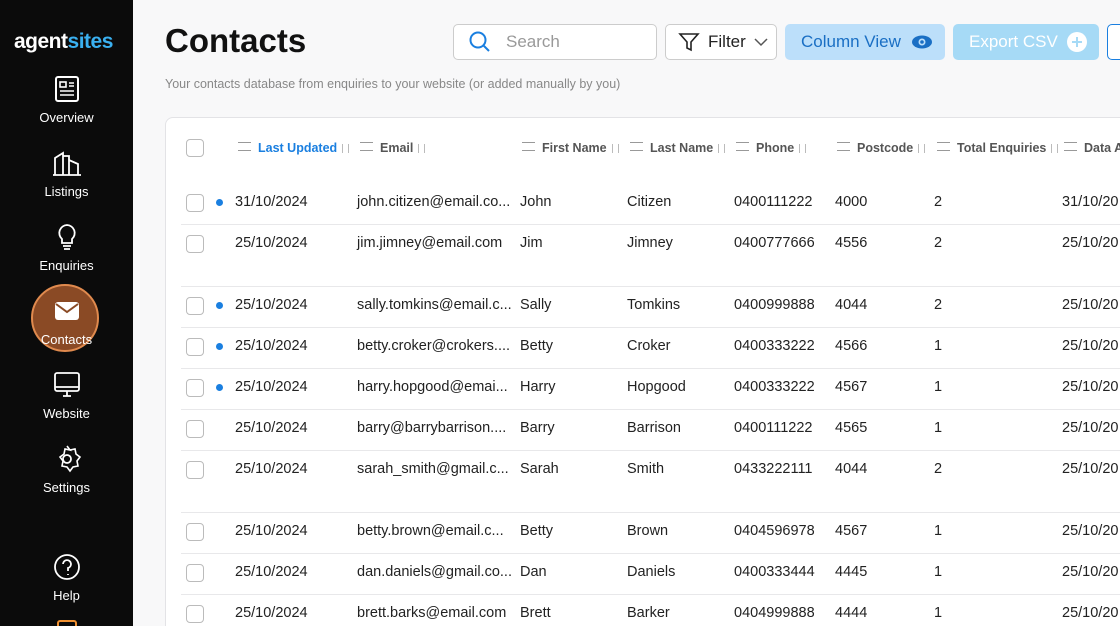 Image resolution: width=1120 pixels, height=626 pixels. I want to click on column-header: Postcode, so click(881, 148).